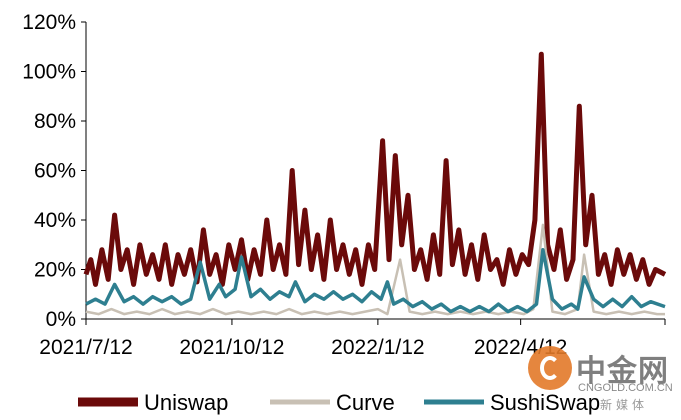 This screenshot has width=681, height=420. I want to click on watermark: 中金网 CNGOLD.COM.CN 新媒体, so click(603, 380).